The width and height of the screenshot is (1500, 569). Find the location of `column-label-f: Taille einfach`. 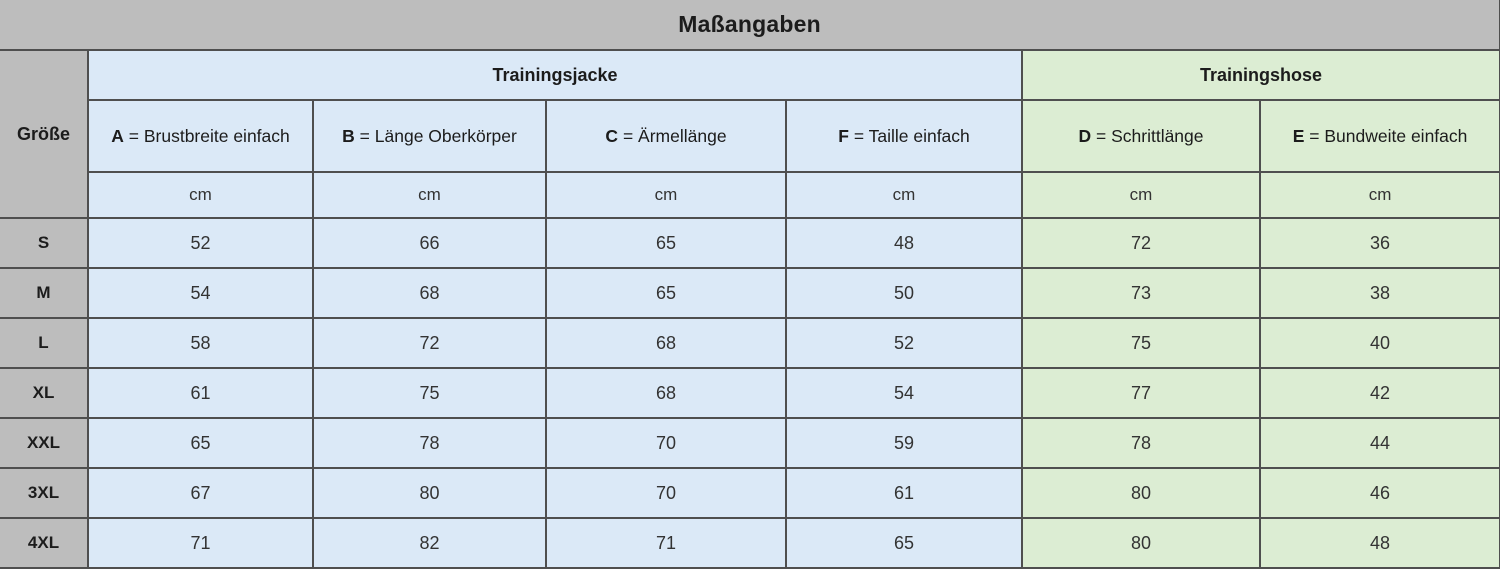

column-label-f: Taille einfach is located at coordinates (919, 135).